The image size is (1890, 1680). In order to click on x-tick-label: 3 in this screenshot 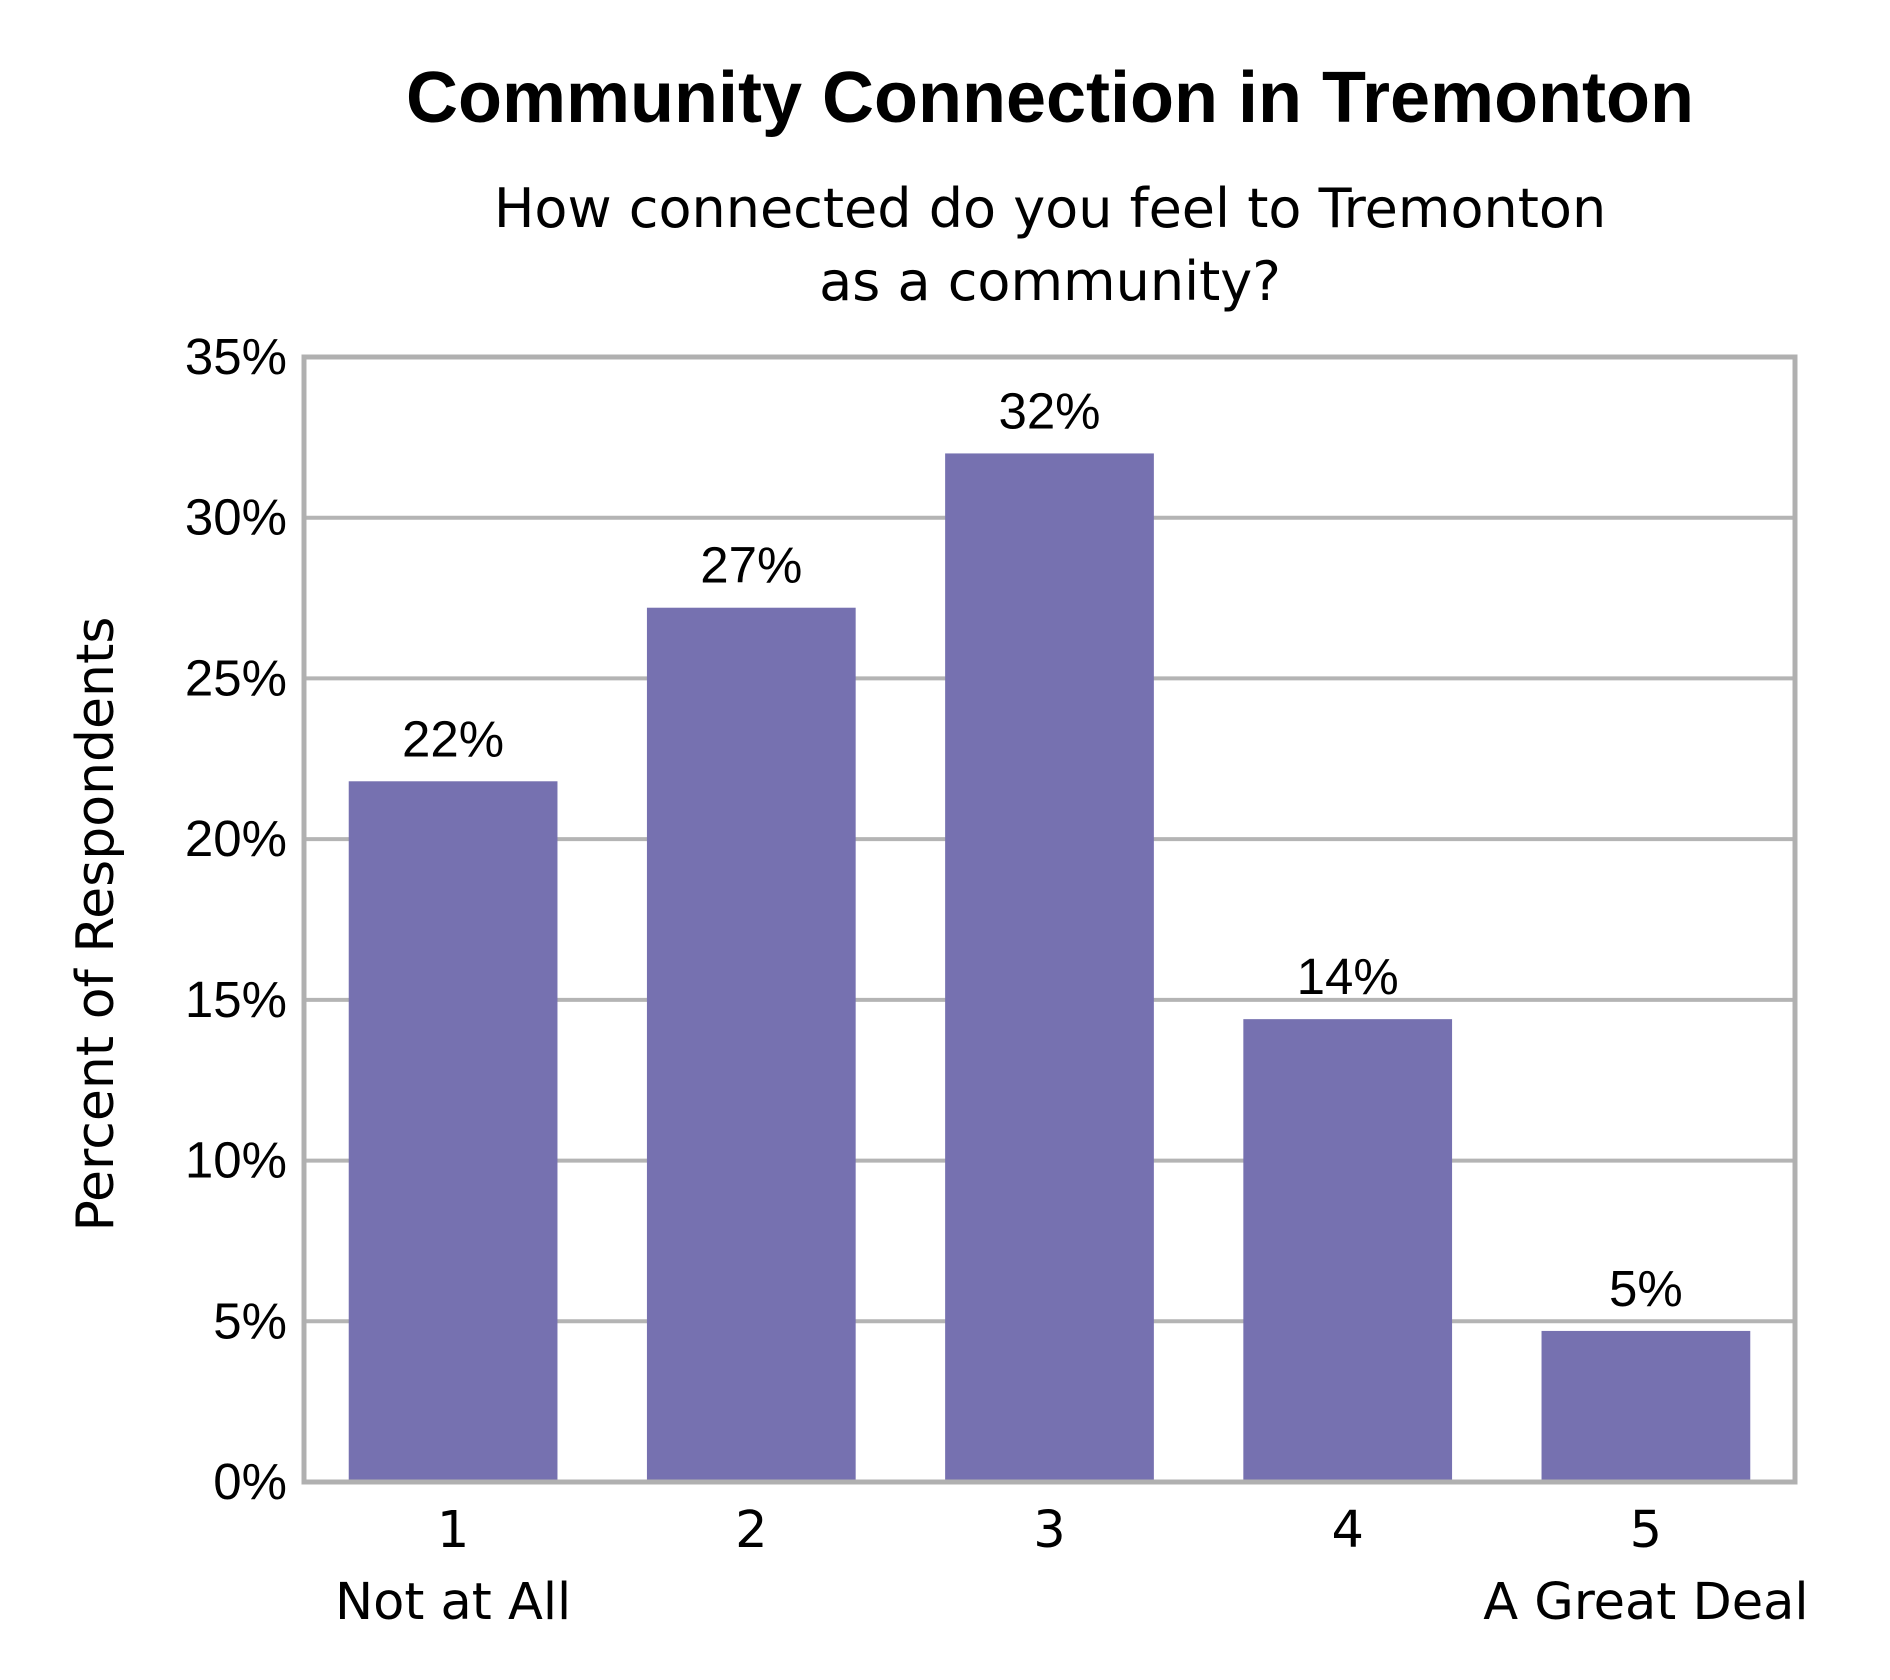, I will do `click(1049, 1530)`.